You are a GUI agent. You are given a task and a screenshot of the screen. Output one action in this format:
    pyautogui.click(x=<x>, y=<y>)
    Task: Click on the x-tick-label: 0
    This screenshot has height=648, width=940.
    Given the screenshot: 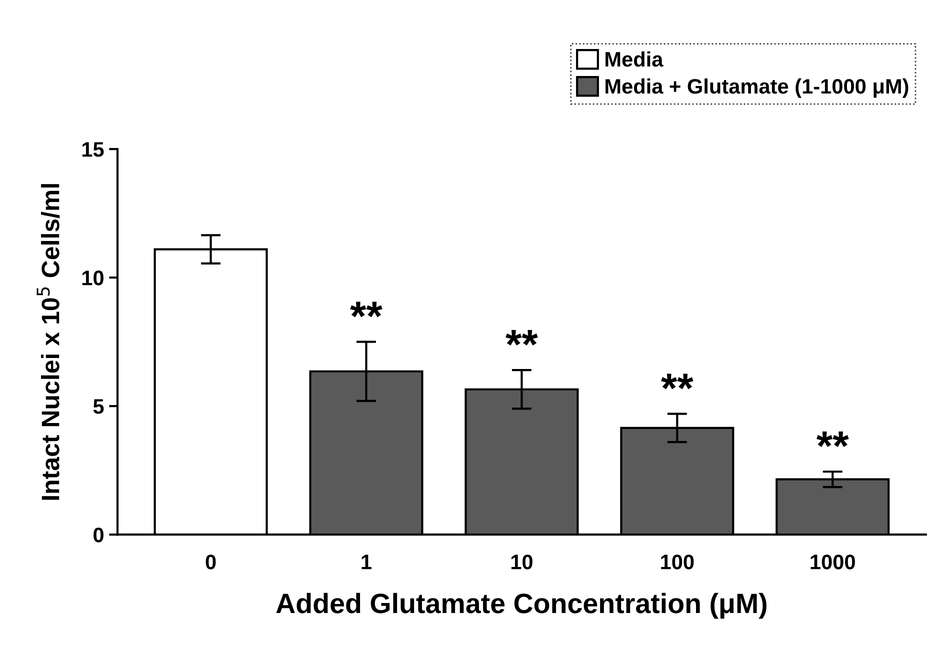 What is the action you would take?
    pyautogui.click(x=211, y=562)
    